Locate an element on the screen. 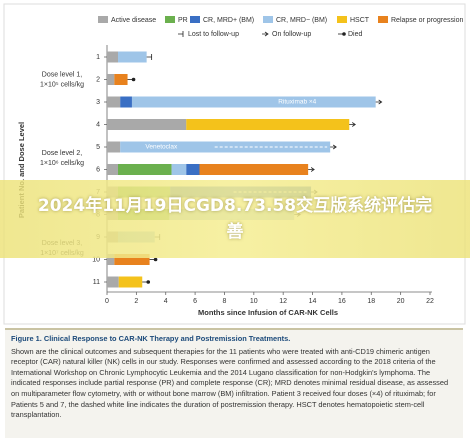 The image size is (470, 442). x-tick-label: 22 is located at coordinates (430, 301).